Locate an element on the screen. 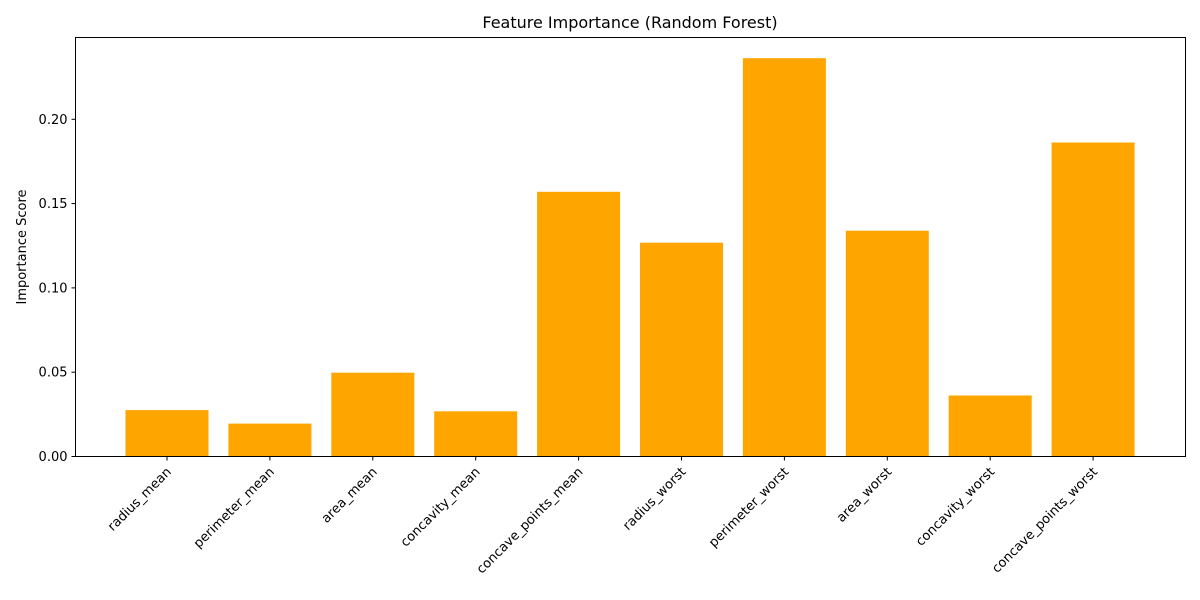 The height and width of the screenshot is (600, 1200). y-tick-label: 0.20 is located at coordinates (53, 120).